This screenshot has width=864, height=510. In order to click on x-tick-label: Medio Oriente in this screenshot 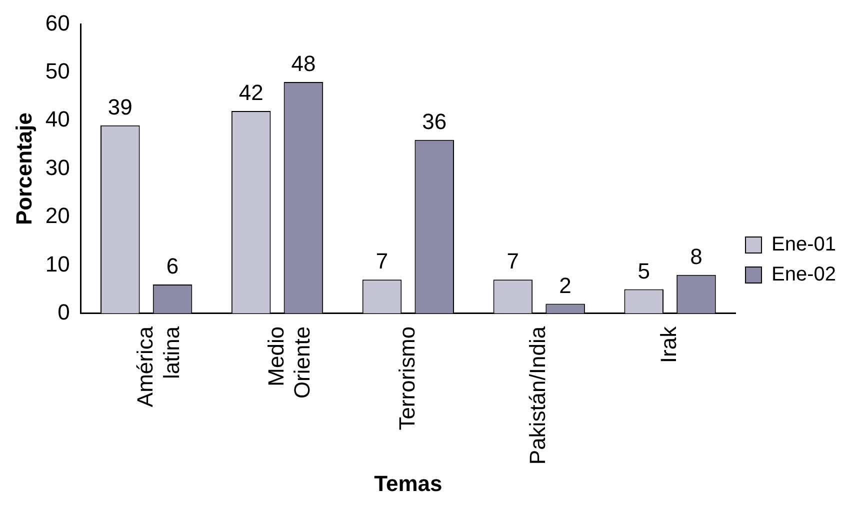, I will do `click(289, 362)`.